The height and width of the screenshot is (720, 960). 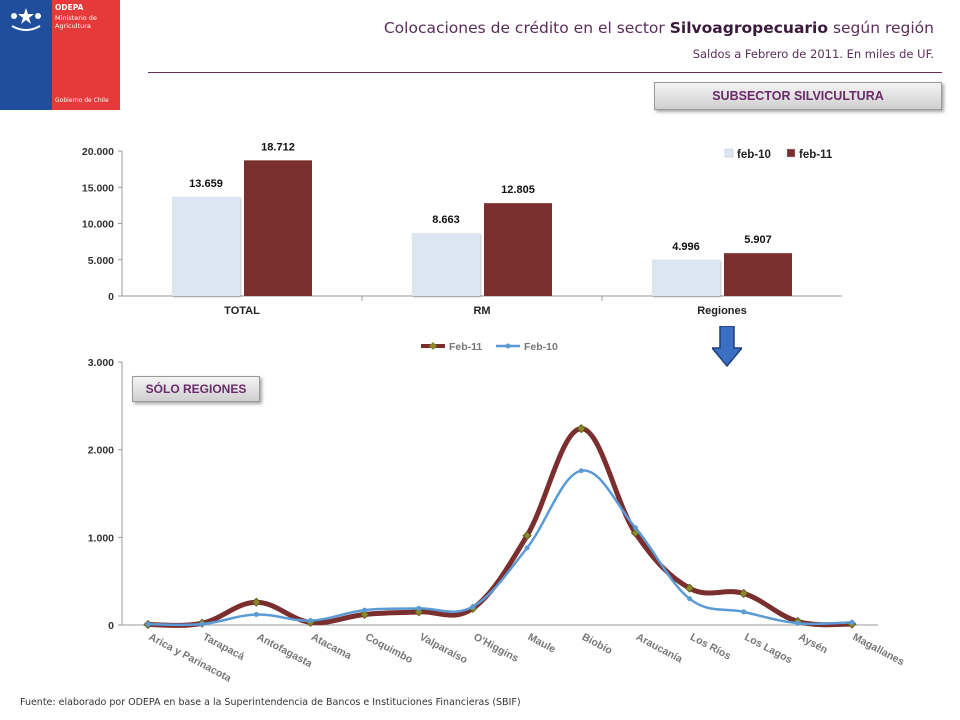 What do you see at coordinates (812, 643) in the screenshot?
I see `line-x-tick-label: Aysén` at bounding box center [812, 643].